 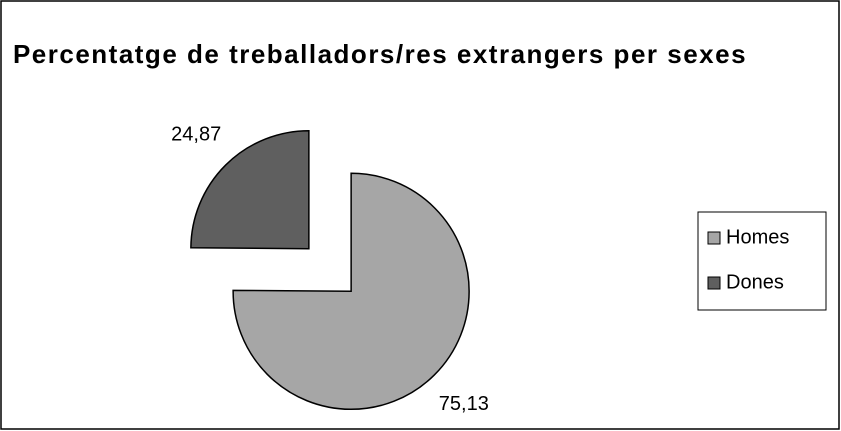 I want to click on pie-slice, so click(x=250, y=189).